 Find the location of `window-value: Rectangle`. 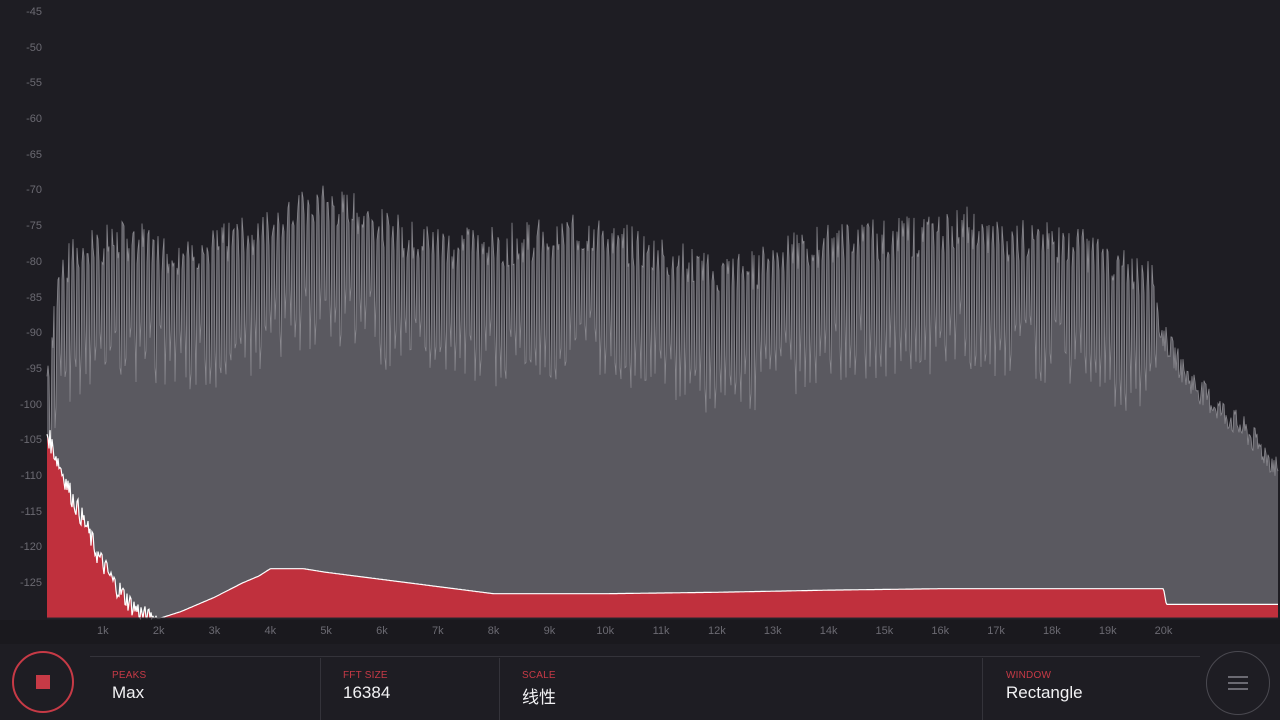

window-value: Rectangle is located at coordinates (1044, 692).